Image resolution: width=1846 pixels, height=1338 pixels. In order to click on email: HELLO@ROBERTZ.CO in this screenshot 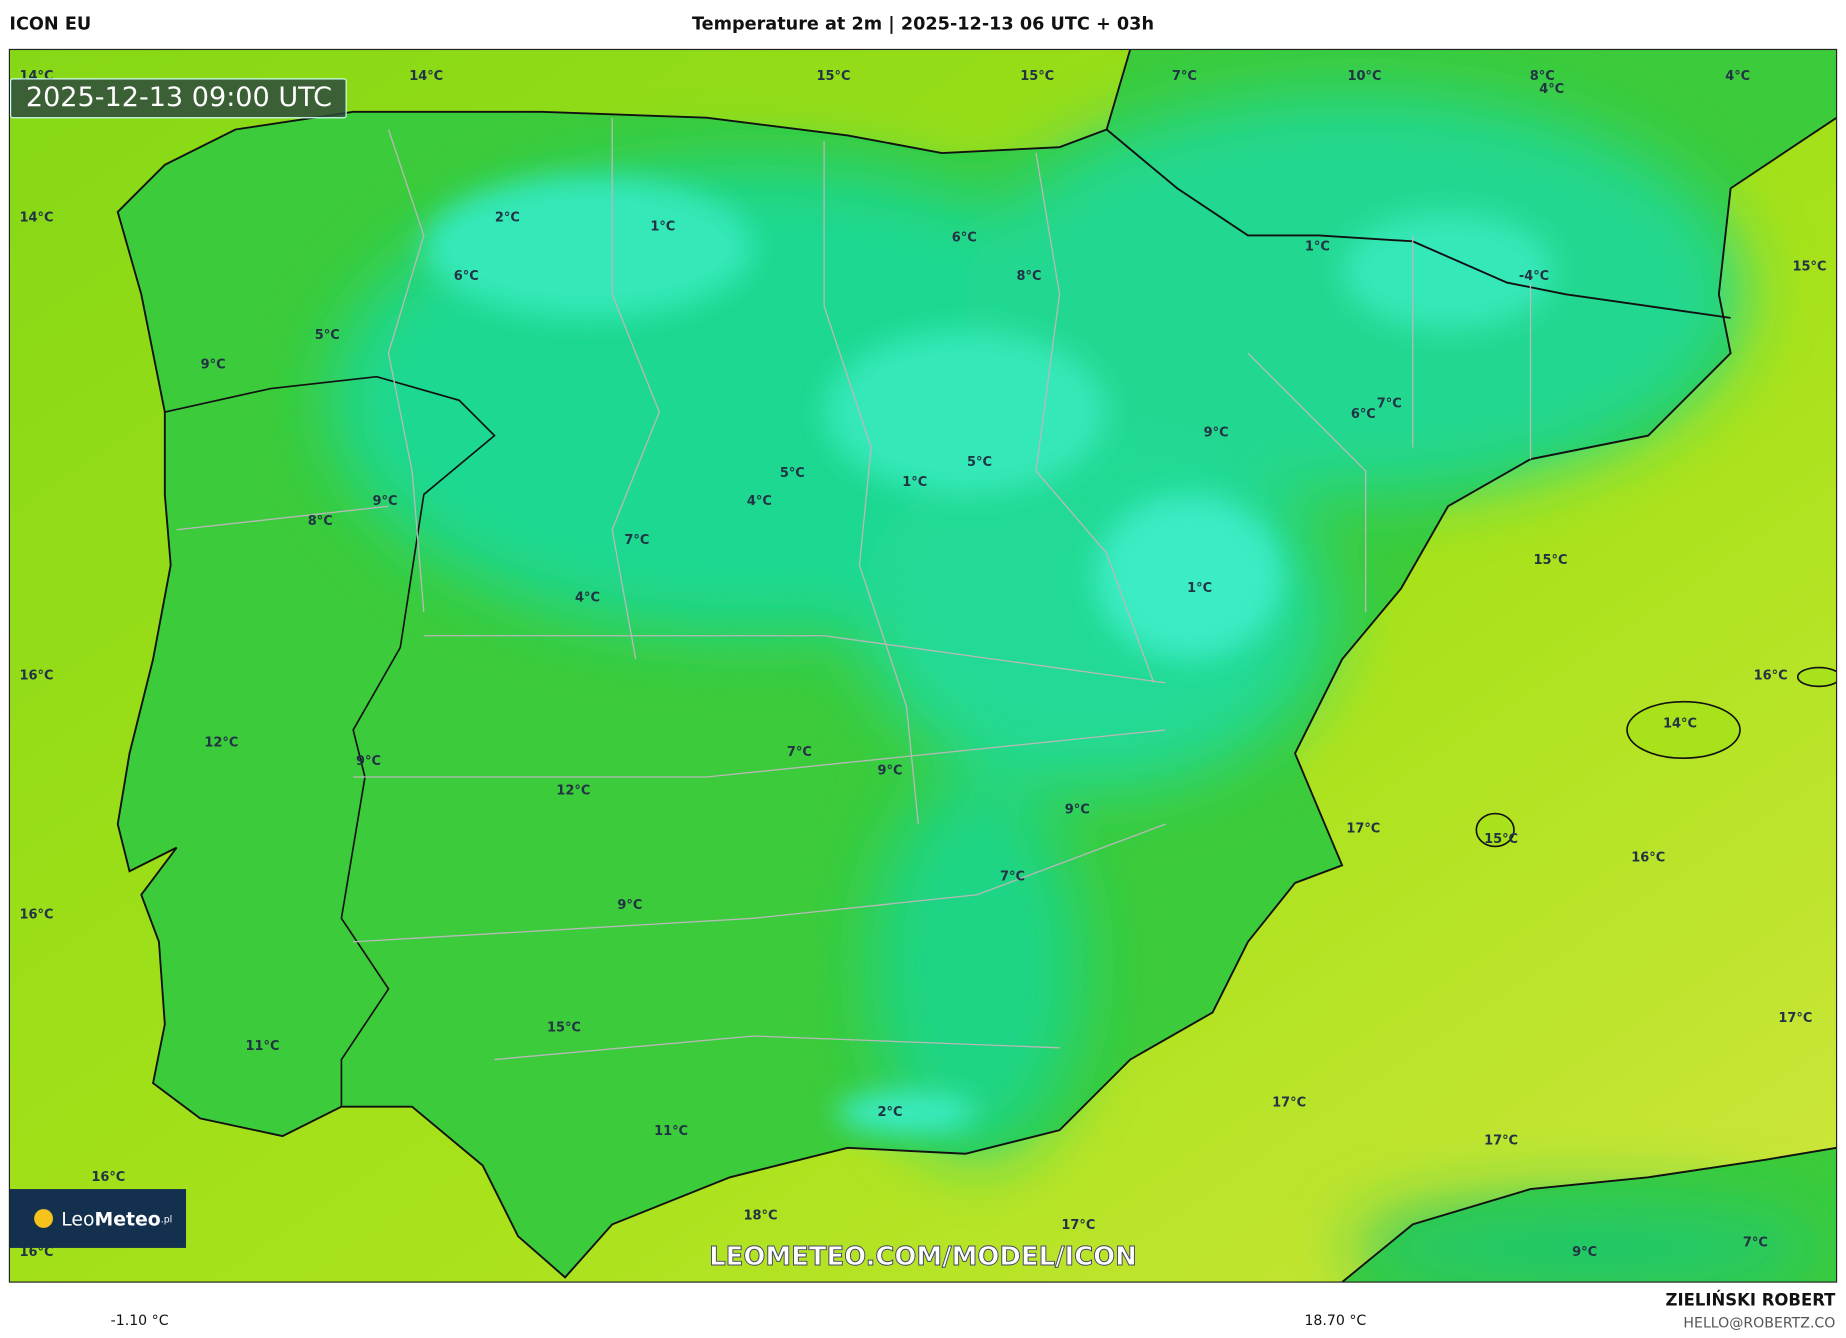, I will do `click(1759, 1323)`.